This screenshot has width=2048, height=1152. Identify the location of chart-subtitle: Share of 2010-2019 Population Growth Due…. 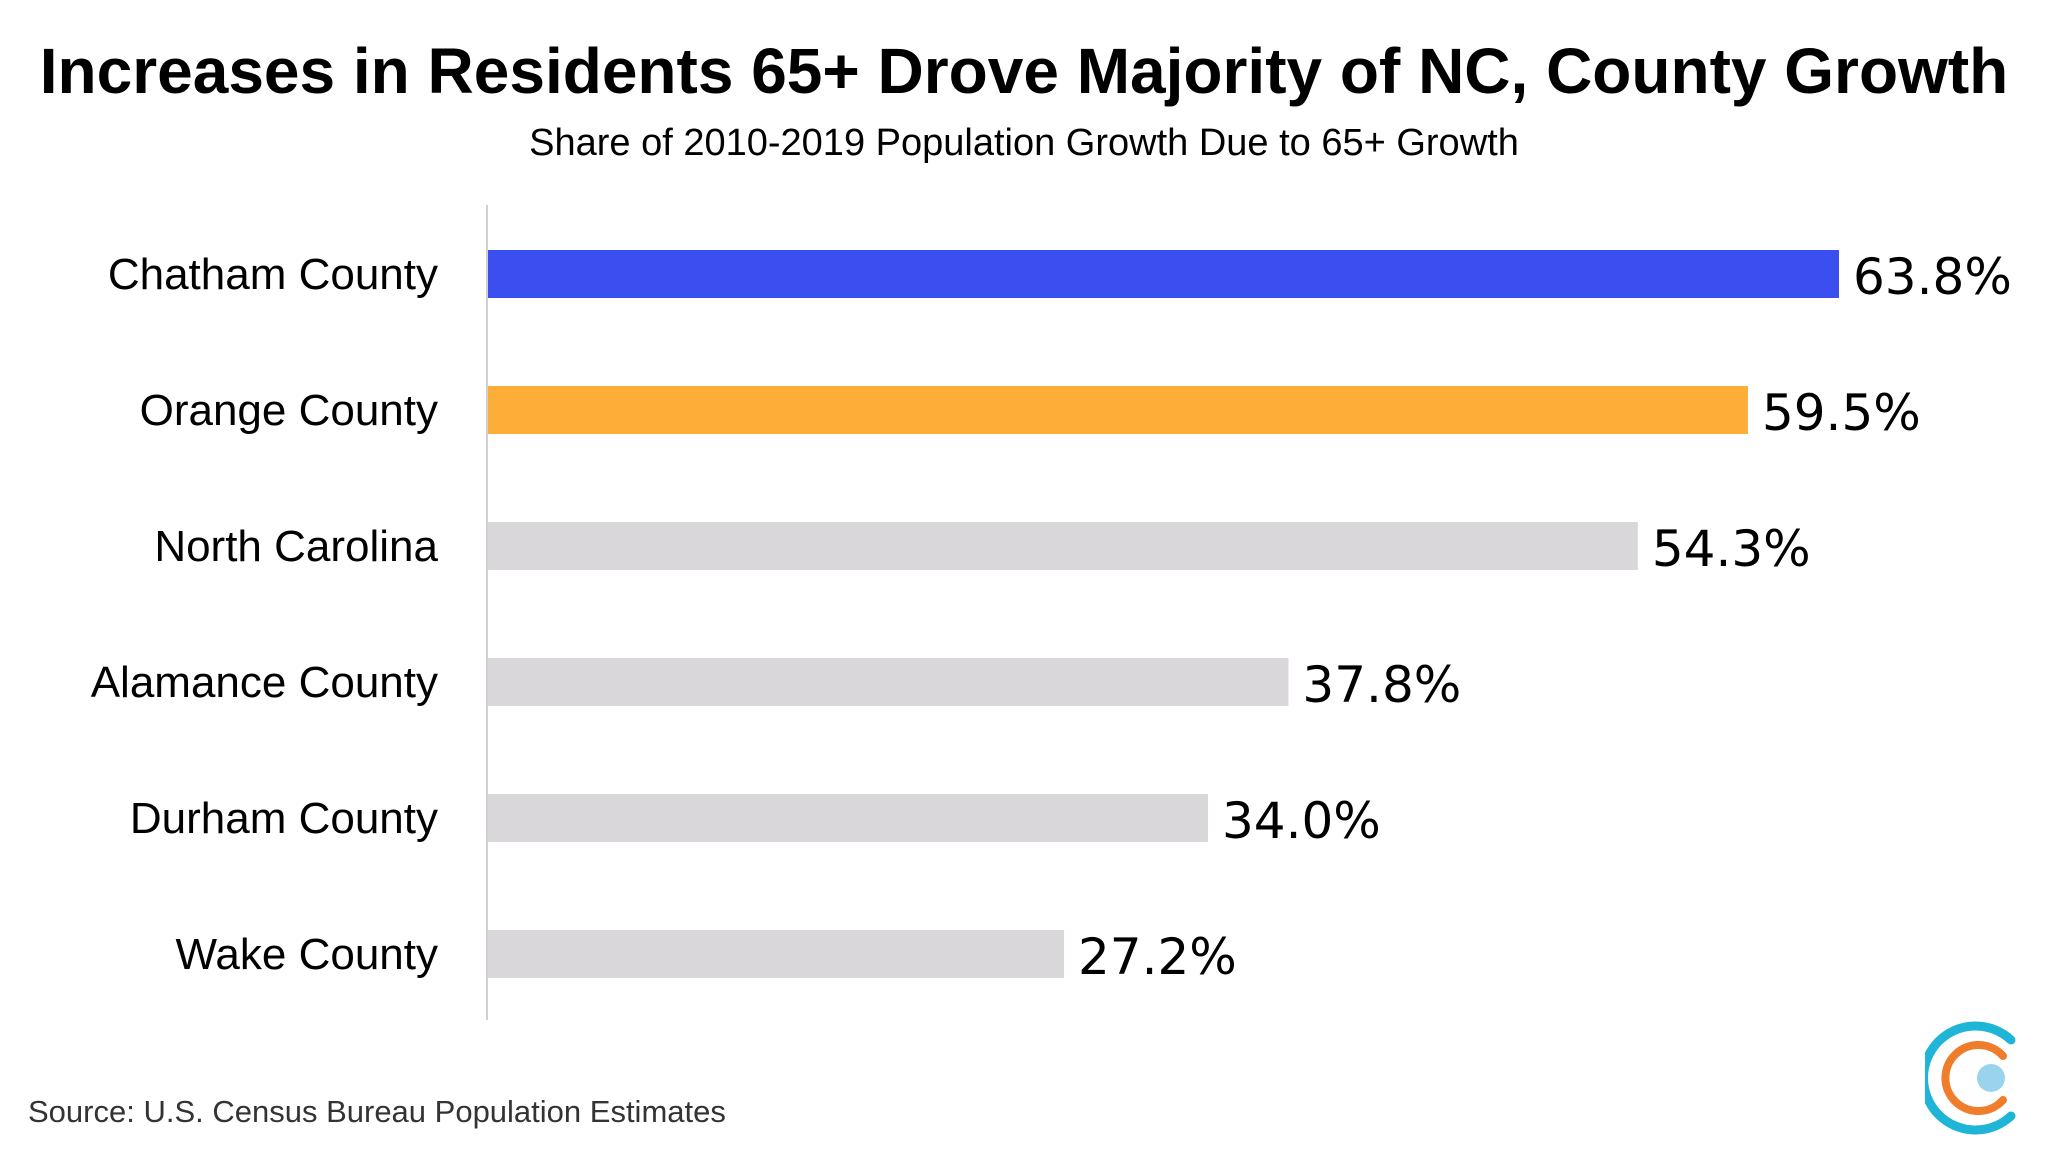
(1024, 143).